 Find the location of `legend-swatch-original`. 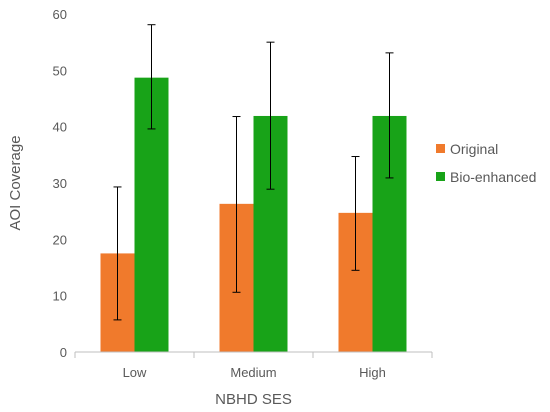

legend-swatch-original is located at coordinates (440, 148).